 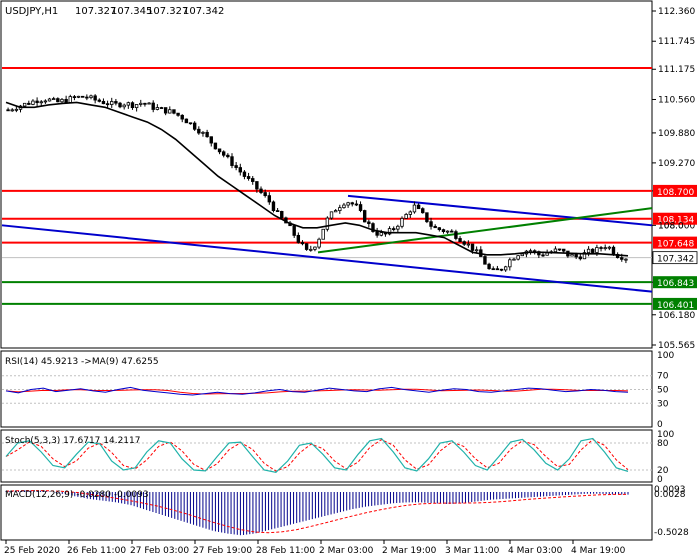 I want to click on y-tick-label: 109.270, so click(x=676, y=164).